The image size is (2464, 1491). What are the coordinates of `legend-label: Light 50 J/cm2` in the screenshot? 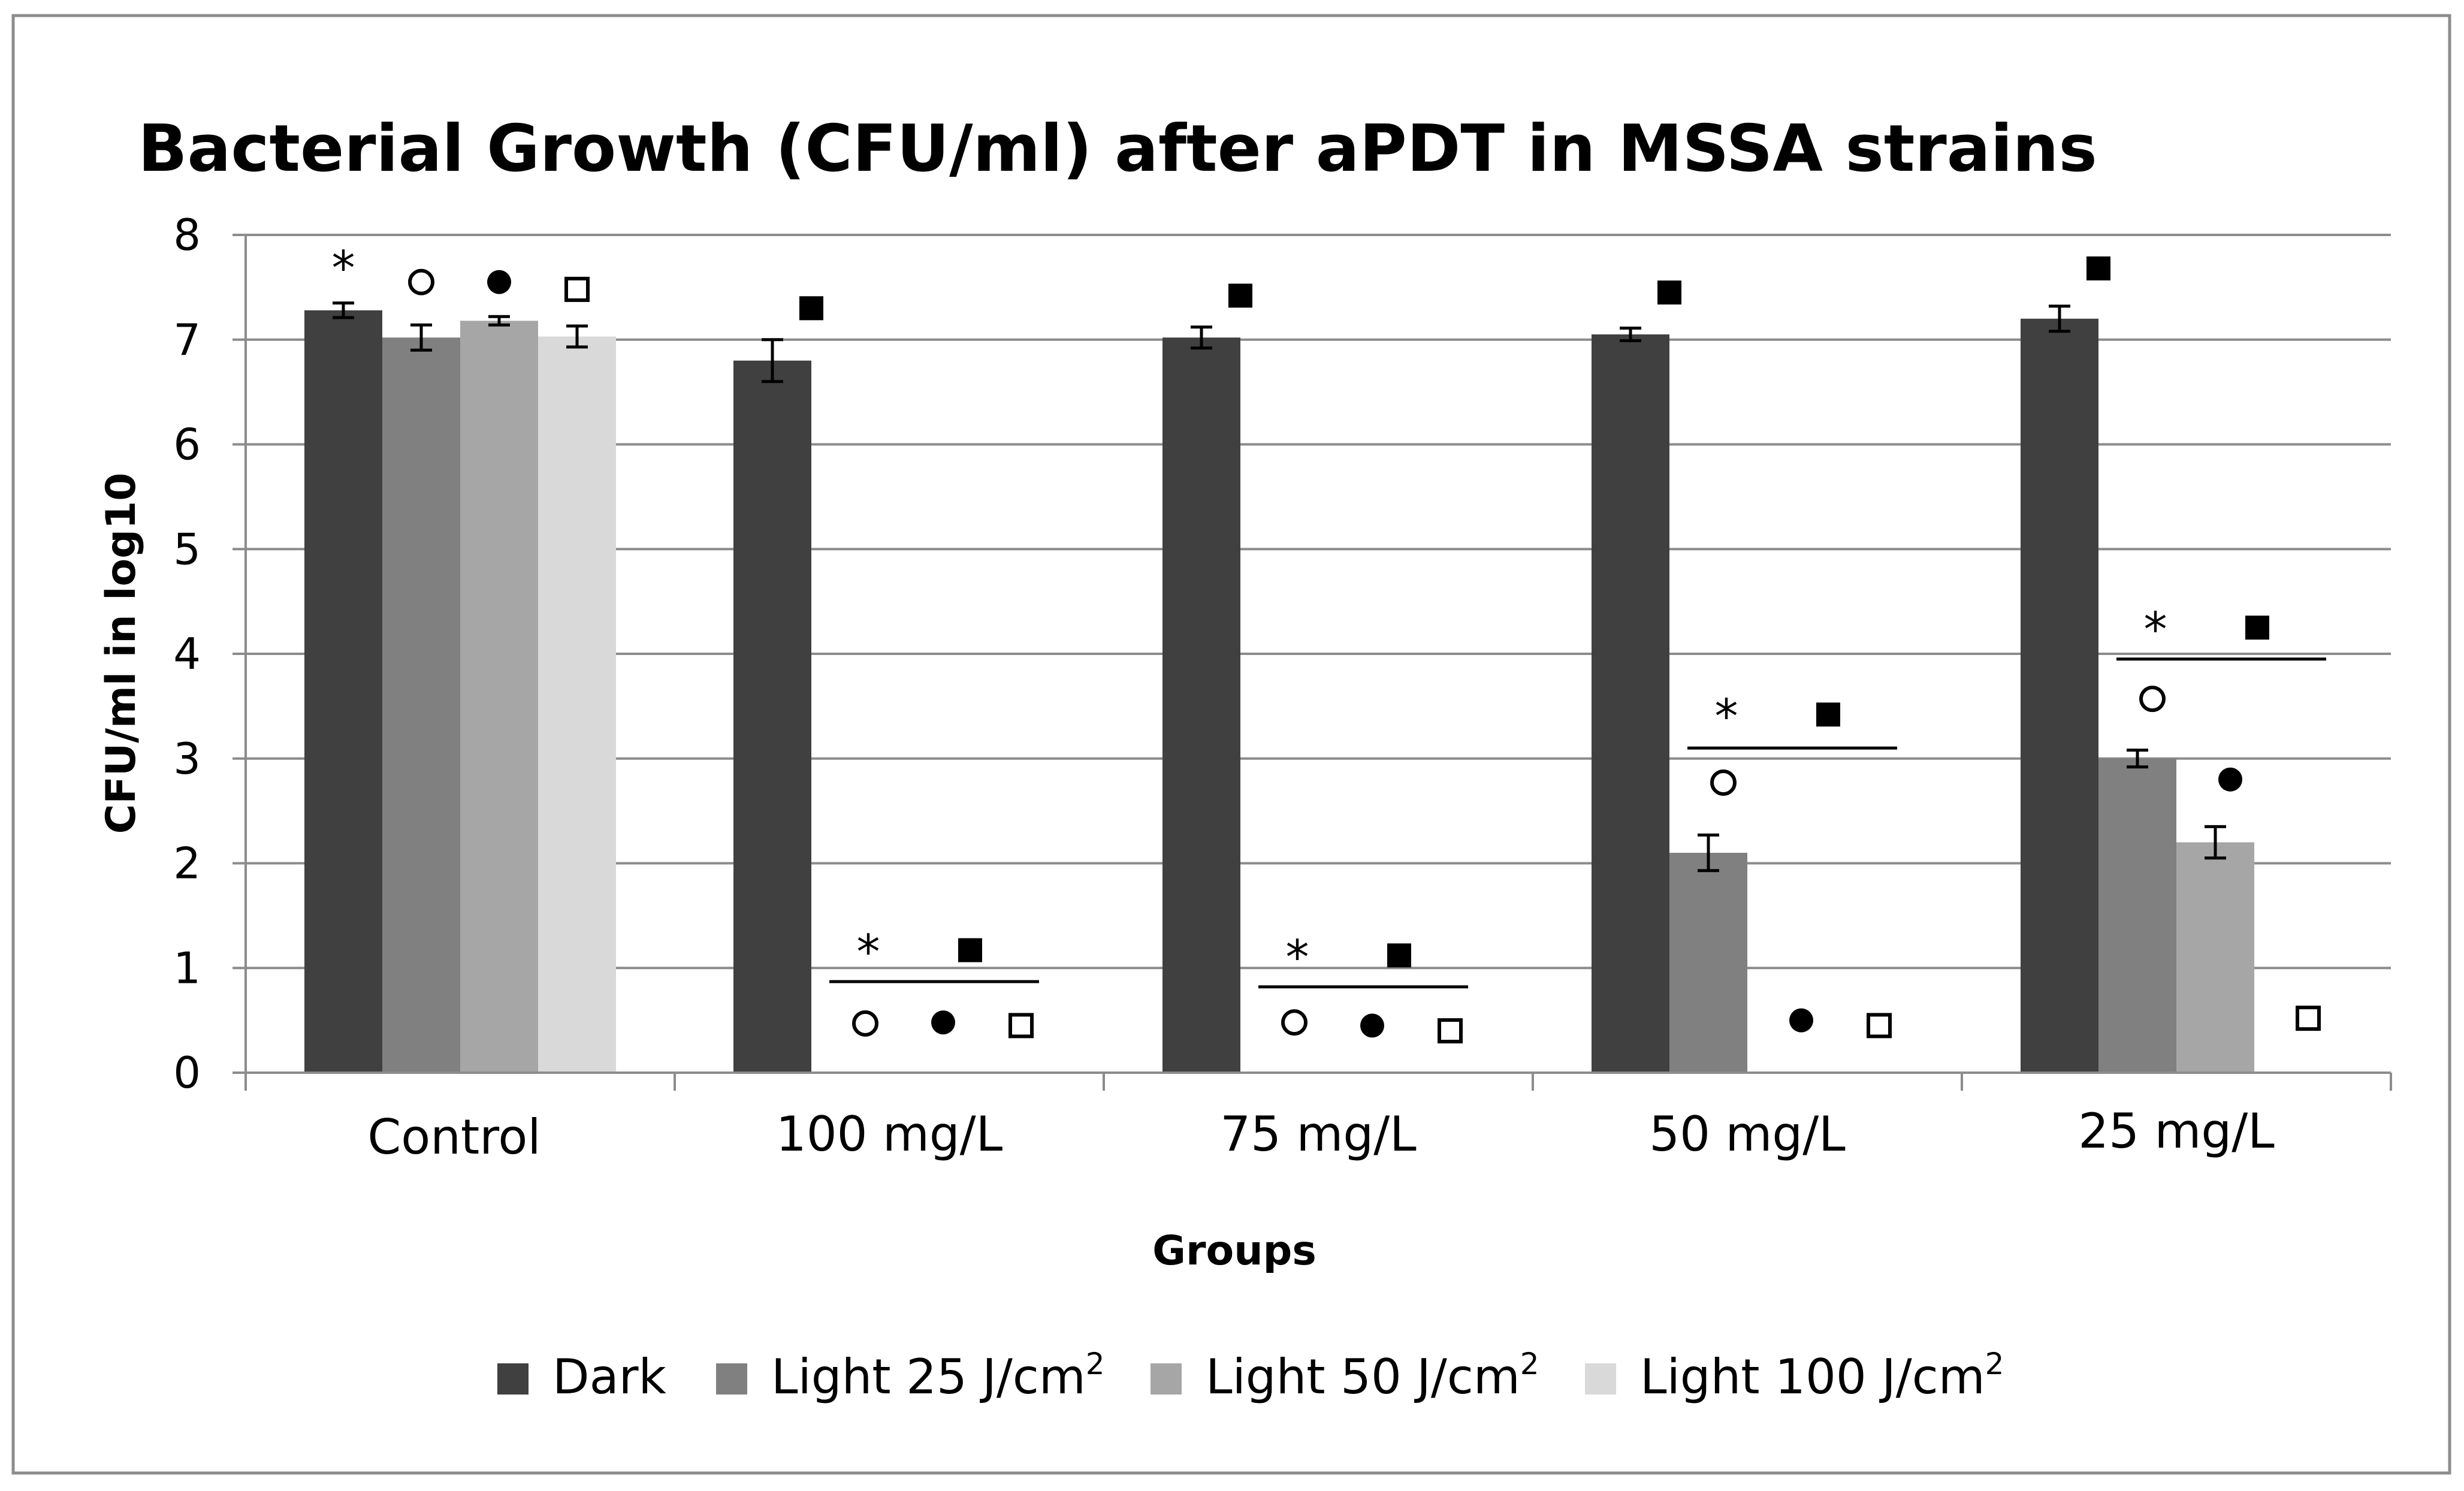 It's located at (1372, 1376).